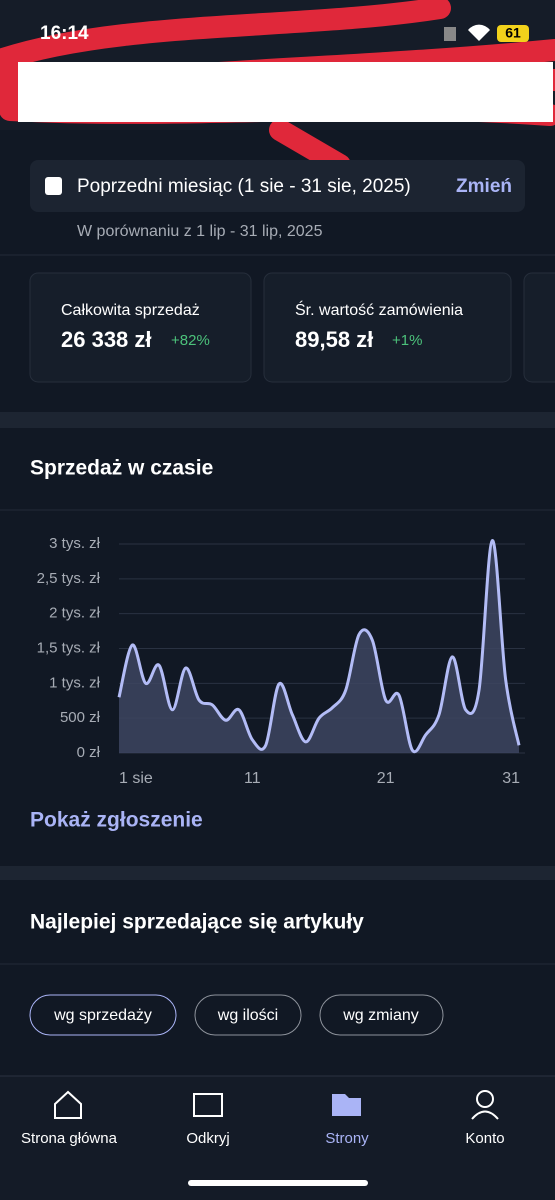  I want to click on x-tick-label: 1 sie, so click(136, 778).